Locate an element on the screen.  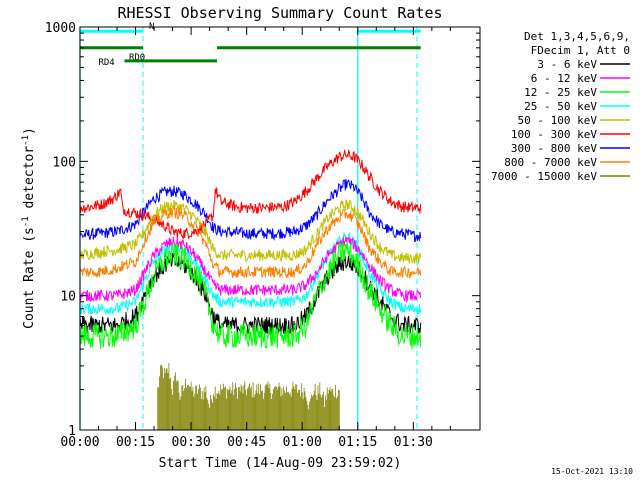
series-50-100-kev is located at coordinates (251, 231).